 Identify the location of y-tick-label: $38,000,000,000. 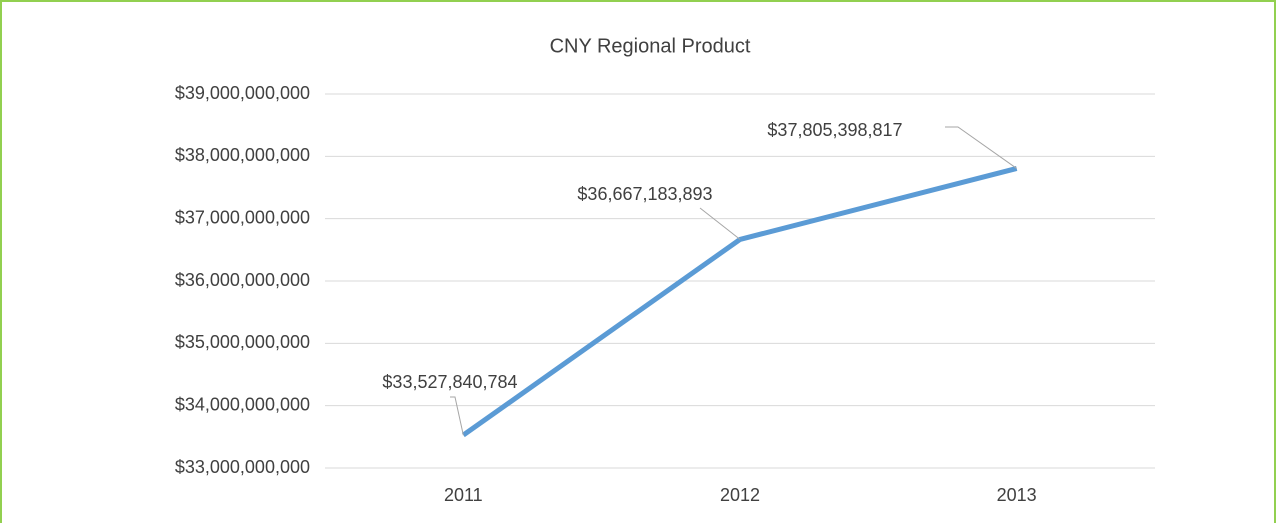
(242, 155).